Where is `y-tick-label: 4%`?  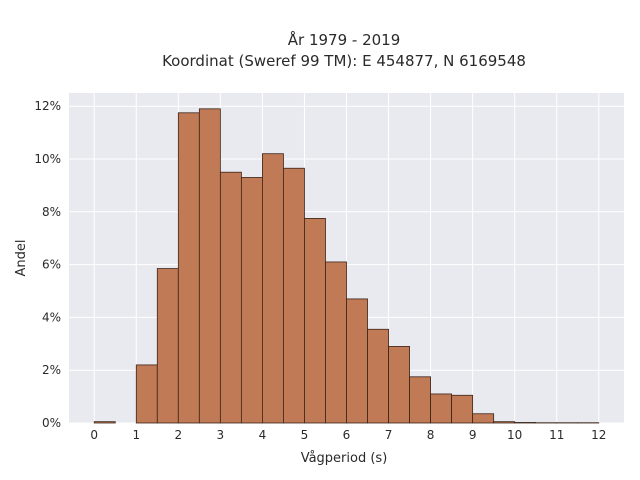 y-tick-label: 4% is located at coordinates (51, 317).